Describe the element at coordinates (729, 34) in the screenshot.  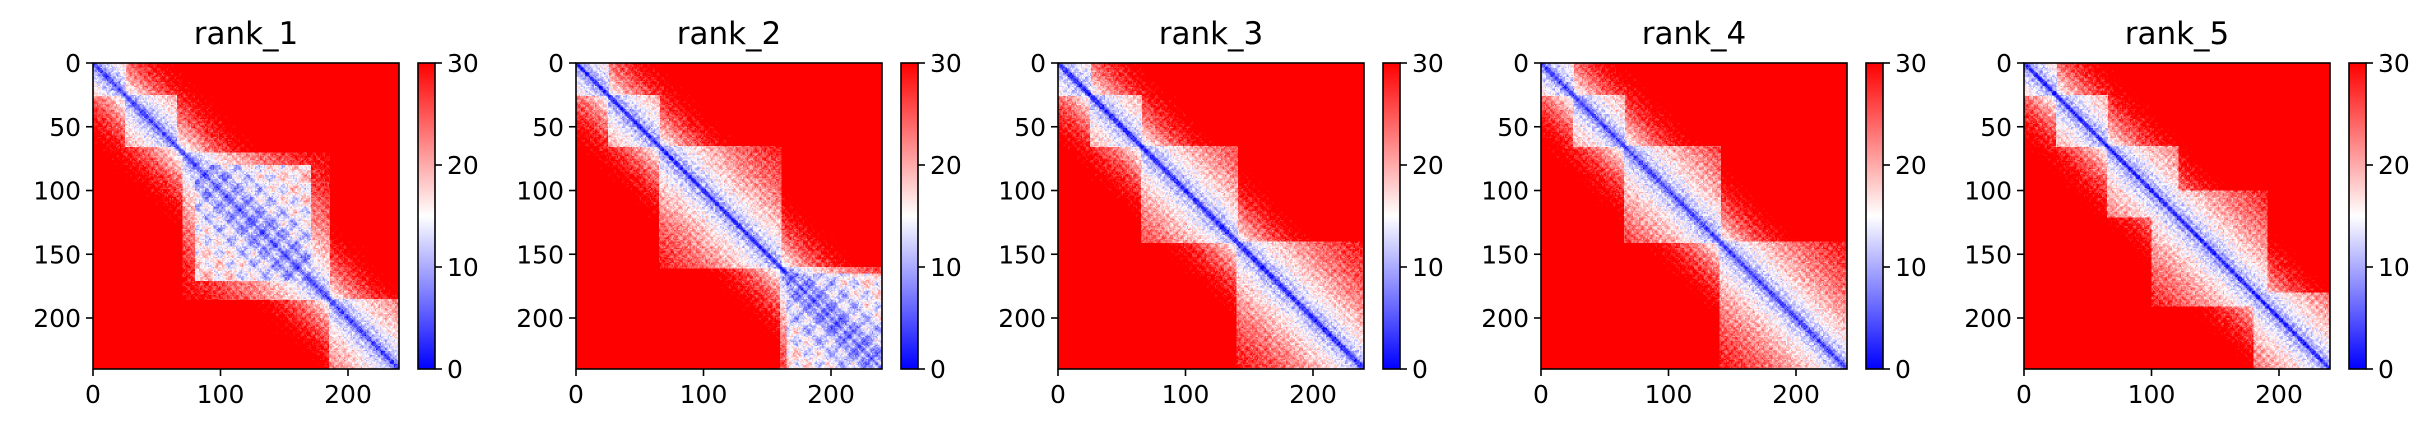
I see `panel-title: rank_2` at that location.